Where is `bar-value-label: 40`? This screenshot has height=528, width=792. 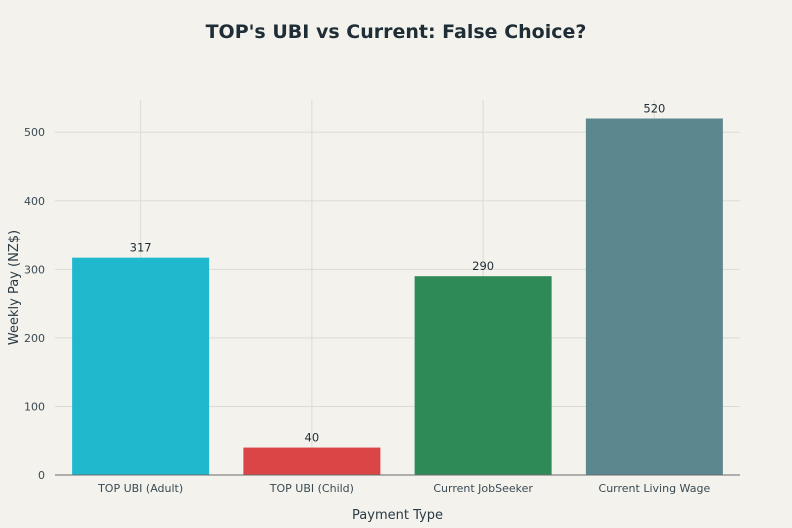 bar-value-label: 40 is located at coordinates (312, 438).